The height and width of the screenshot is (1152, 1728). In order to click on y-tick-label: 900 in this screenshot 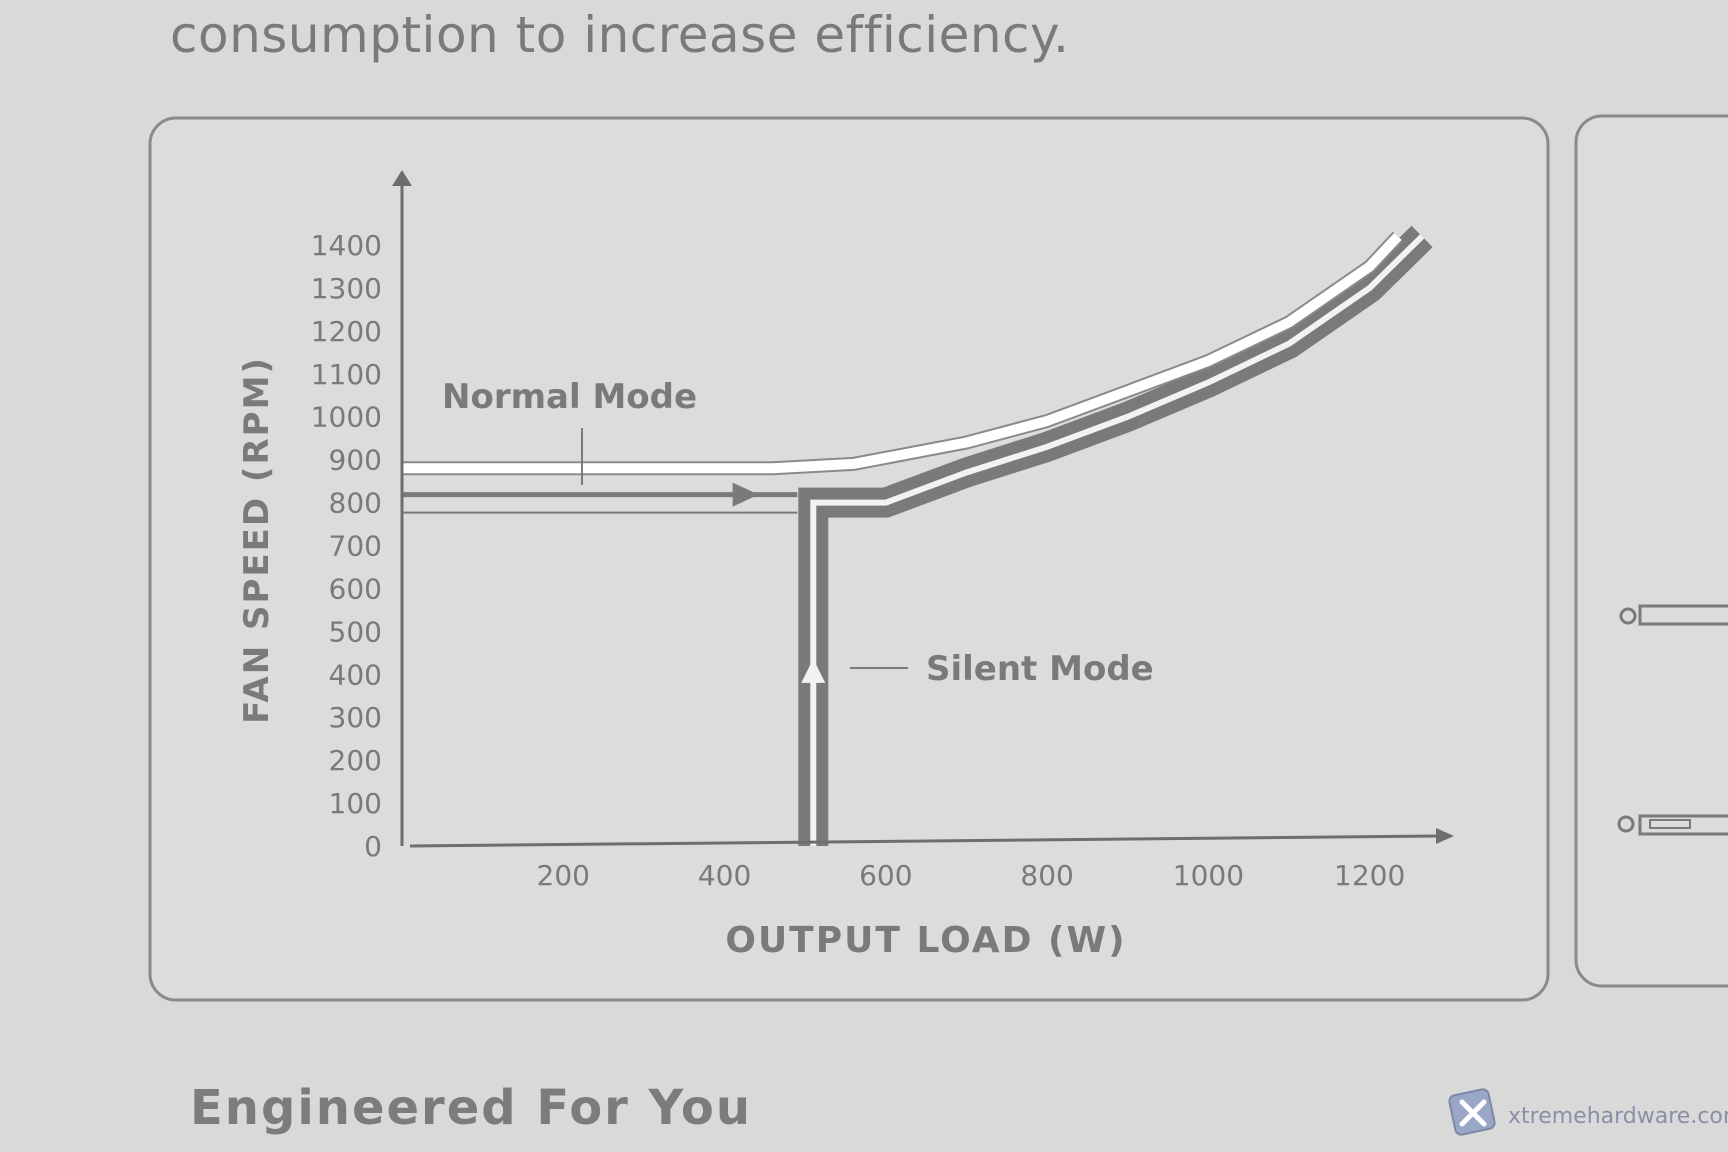, I will do `click(355, 460)`.